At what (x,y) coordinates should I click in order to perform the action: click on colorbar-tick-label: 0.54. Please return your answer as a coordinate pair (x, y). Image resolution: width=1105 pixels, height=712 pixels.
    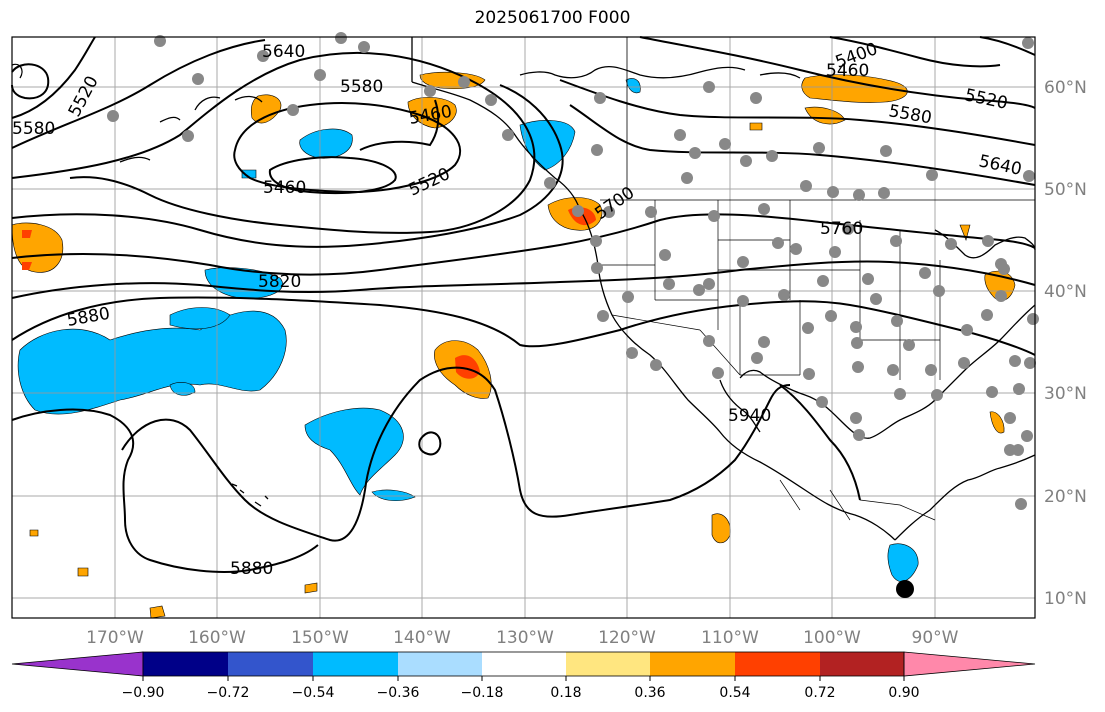
    Looking at the image, I should click on (734, 693).